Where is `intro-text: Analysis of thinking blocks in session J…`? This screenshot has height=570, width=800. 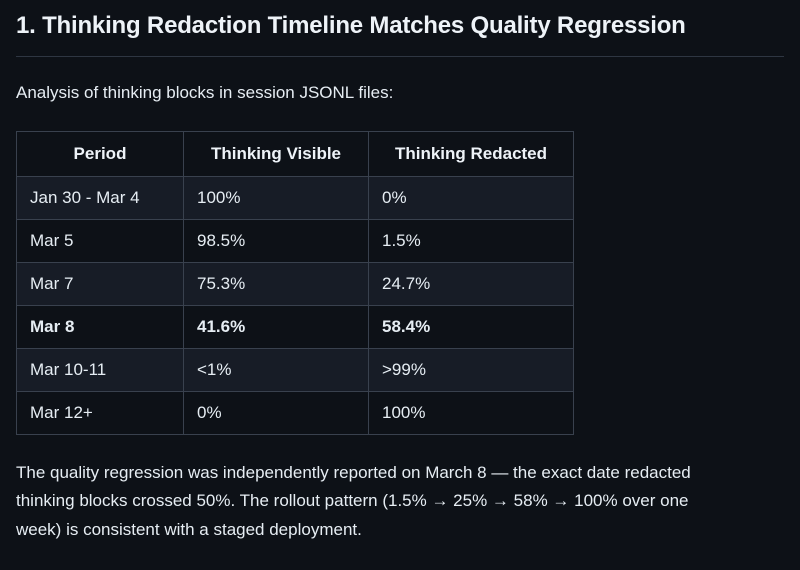 intro-text: Analysis of thinking blocks in session J… is located at coordinates (205, 92).